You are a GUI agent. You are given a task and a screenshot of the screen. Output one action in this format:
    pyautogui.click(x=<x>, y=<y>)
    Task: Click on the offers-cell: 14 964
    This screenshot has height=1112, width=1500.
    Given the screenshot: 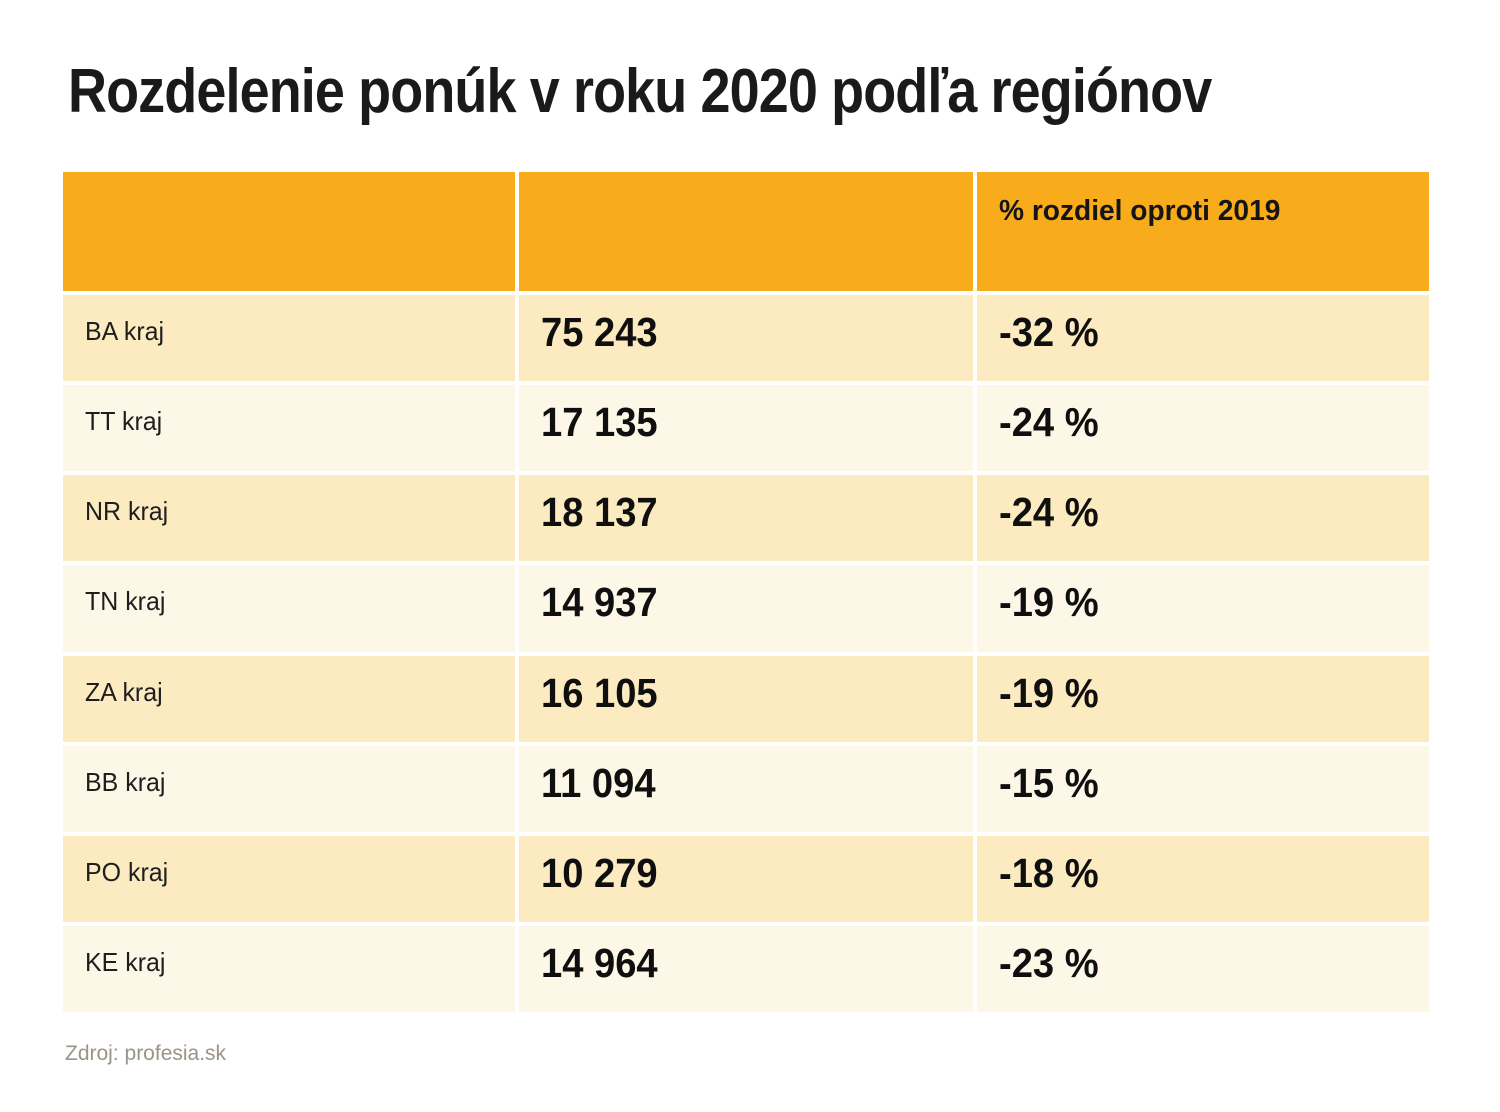 What is the action you would take?
    pyautogui.click(x=746, y=968)
    